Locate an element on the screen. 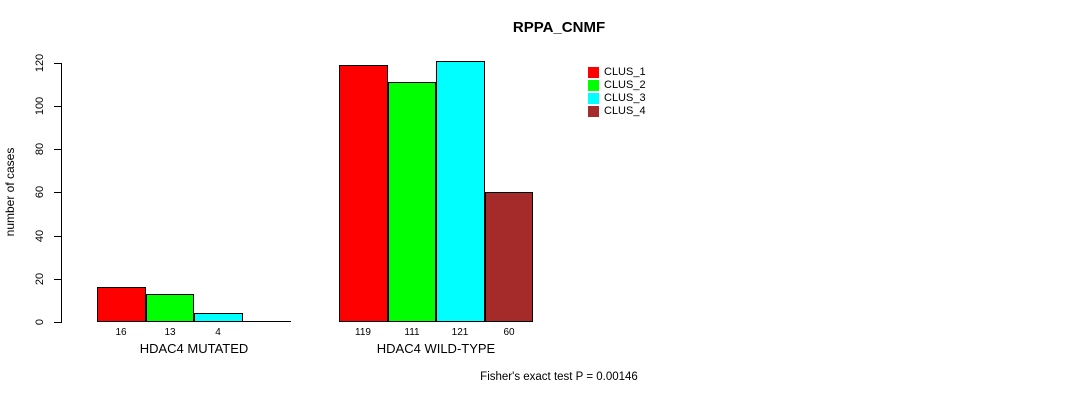  y-tick-label: 80 is located at coordinates (40, 149).